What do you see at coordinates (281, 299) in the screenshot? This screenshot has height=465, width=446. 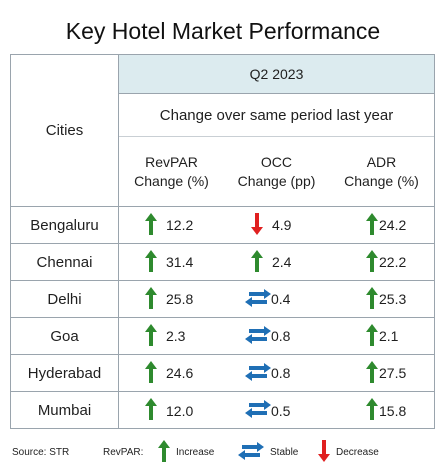 I see `occ-value: 0.4` at bounding box center [281, 299].